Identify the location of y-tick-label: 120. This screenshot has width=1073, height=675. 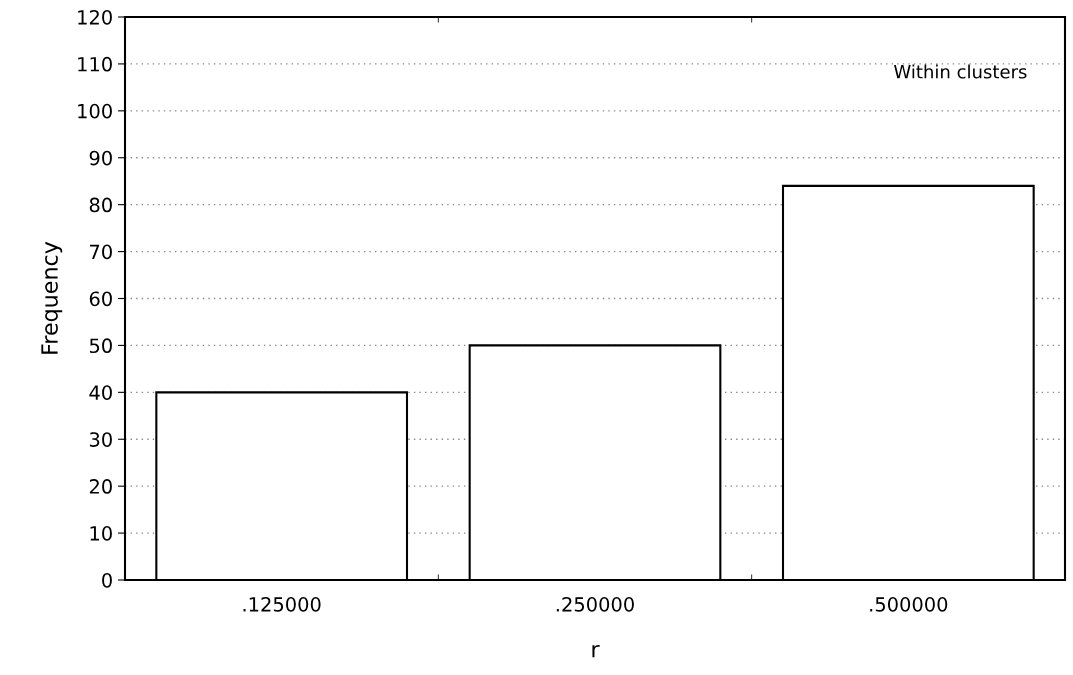
(95, 17).